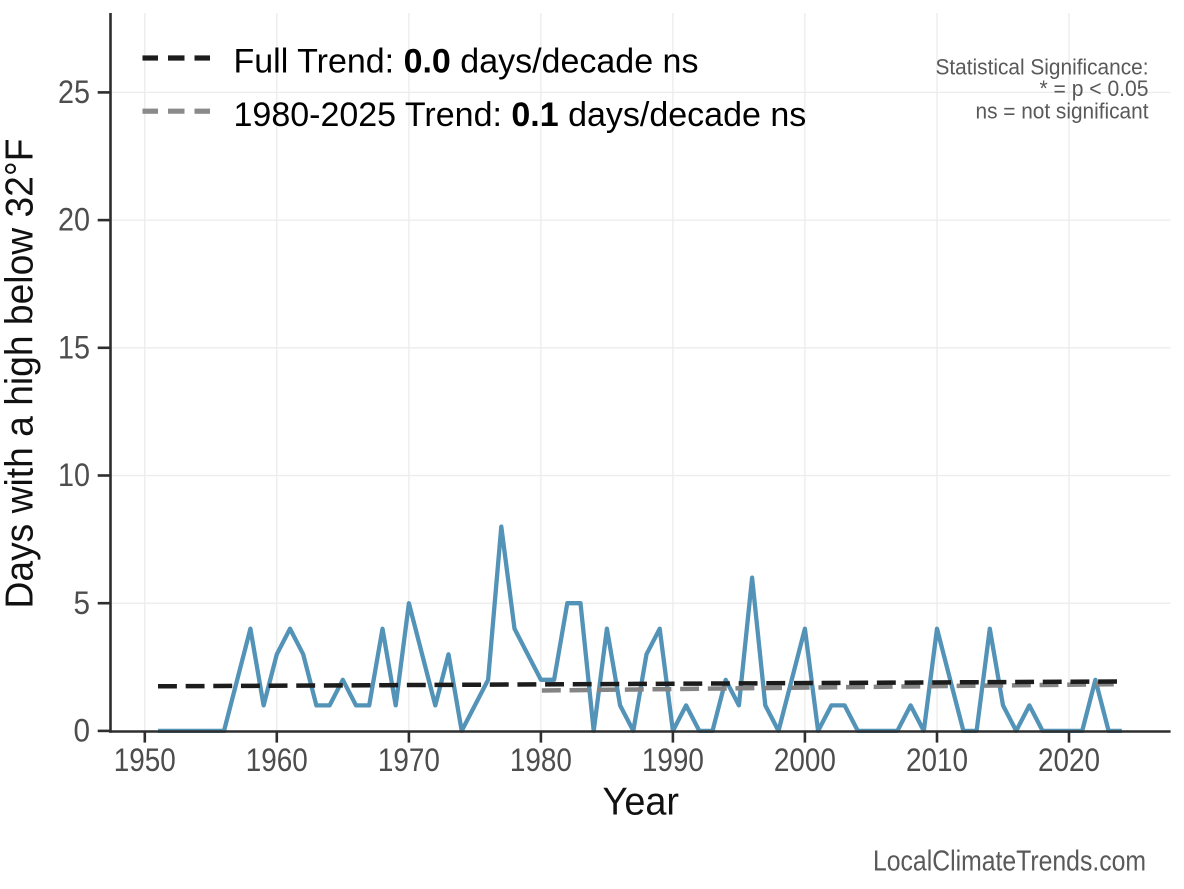 Image resolution: width=1184 pixels, height=889 pixels. I want to click on svg-text: Full Trend: 0.0 days/decade ns, so click(466, 61).